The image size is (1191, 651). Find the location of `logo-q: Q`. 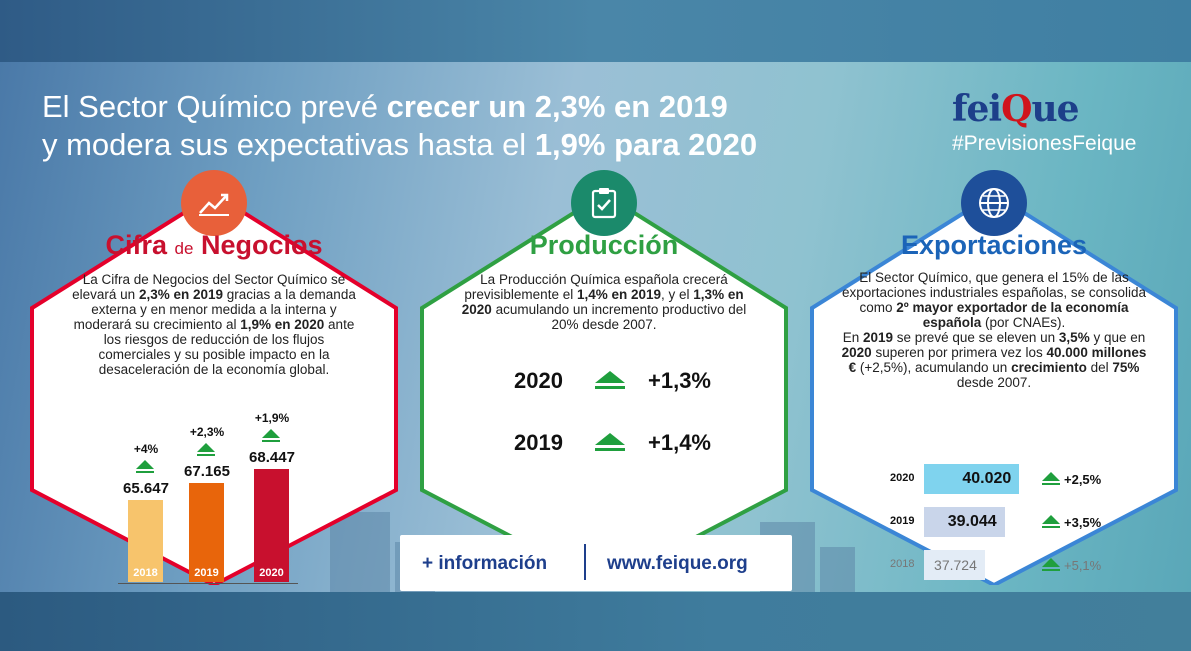

logo-q: Q is located at coordinates (1016, 109).